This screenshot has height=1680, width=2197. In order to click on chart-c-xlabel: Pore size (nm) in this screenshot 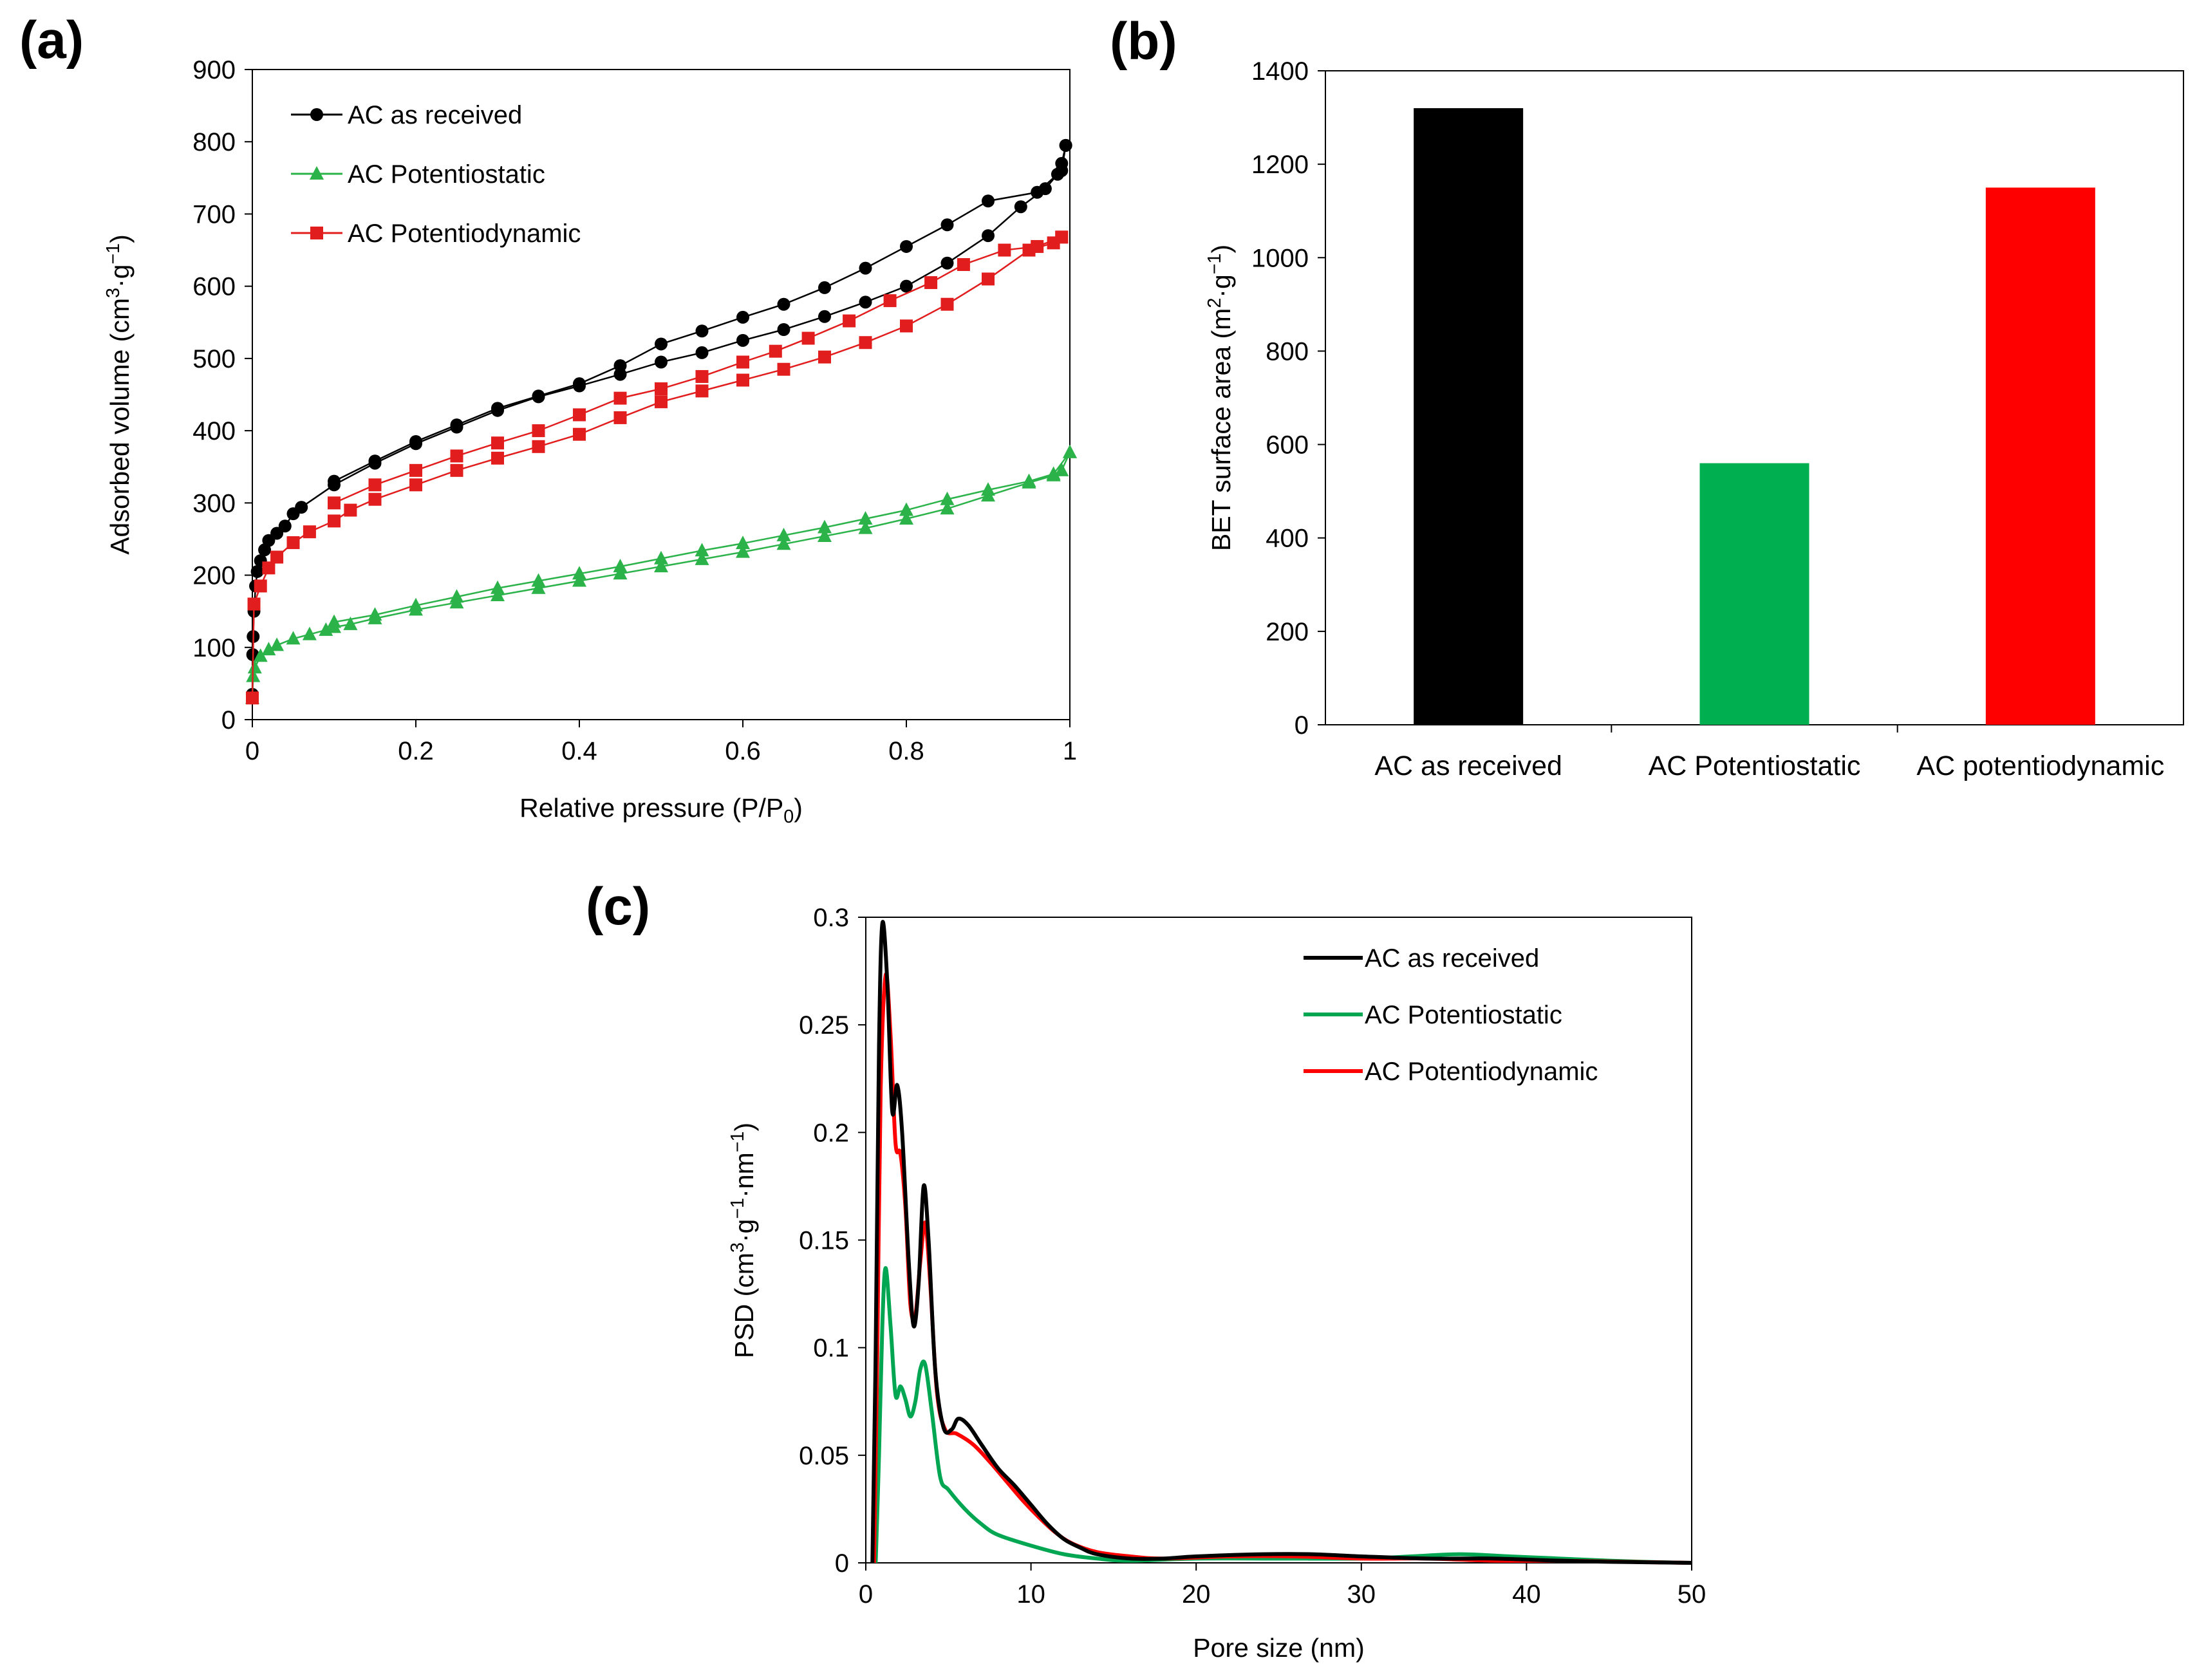, I will do `click(1279, 1648)`.